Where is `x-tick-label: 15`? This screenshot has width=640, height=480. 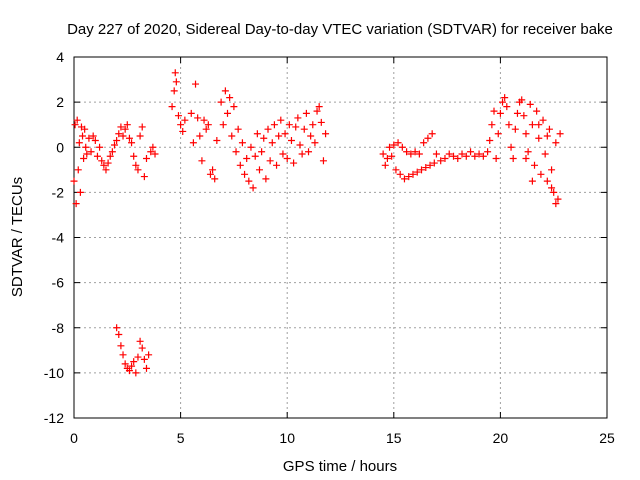 x-tick-label: 15 is located at coordinates (394, 438).